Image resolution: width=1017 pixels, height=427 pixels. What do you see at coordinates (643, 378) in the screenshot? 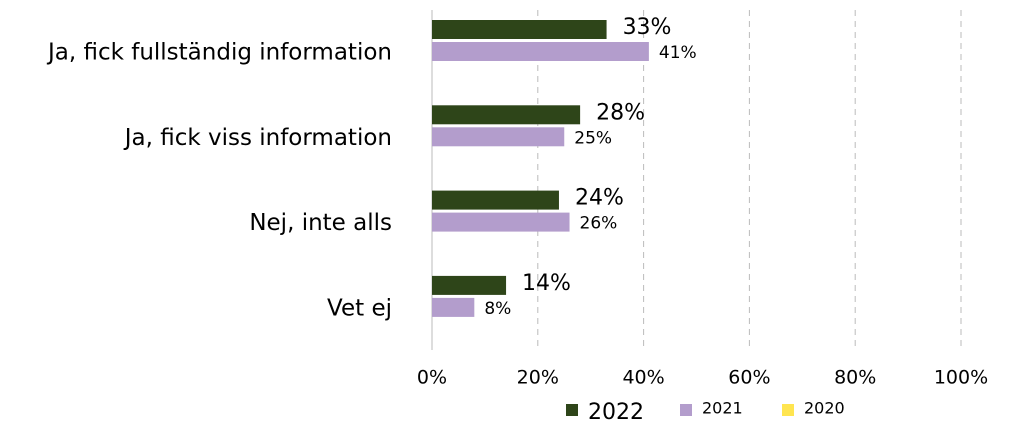
I see `x-tick-label: 40%` at bounding box center [643, 378].